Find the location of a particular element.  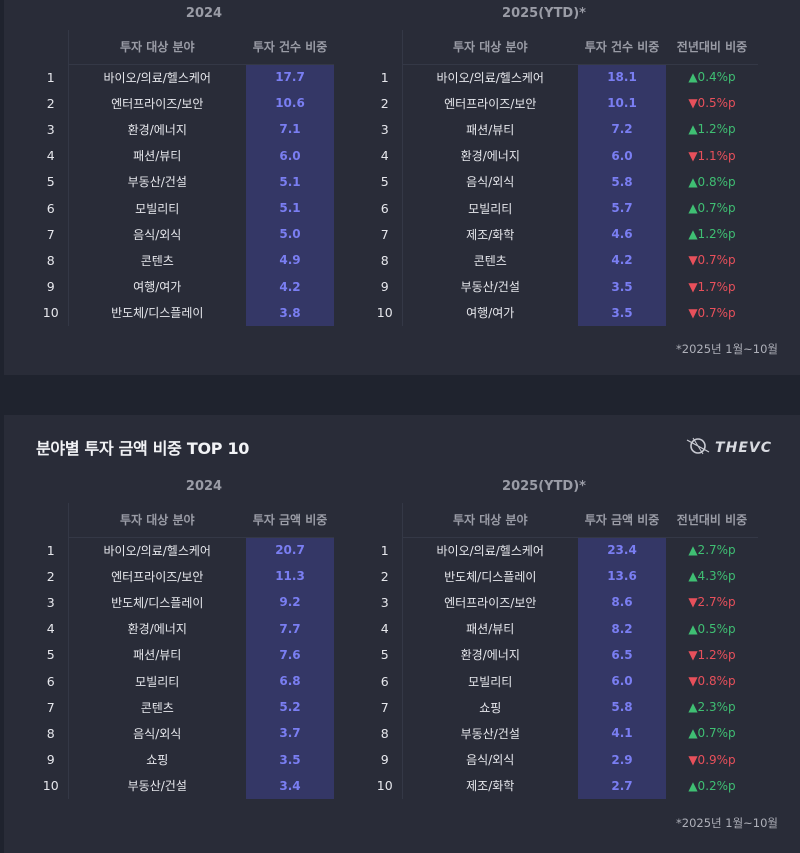

value-cell: 3.4 is located at coordinates (290, 785).